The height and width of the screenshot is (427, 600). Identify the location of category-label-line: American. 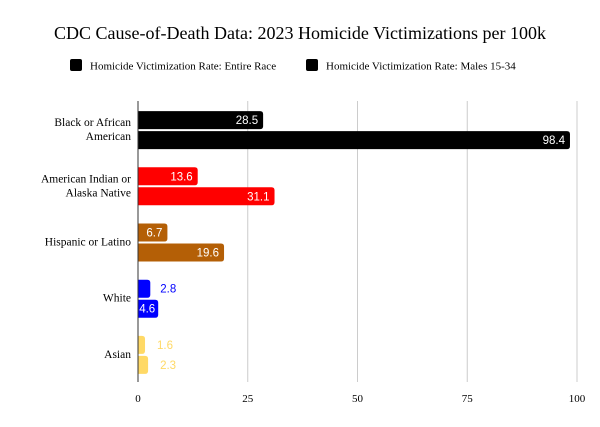
(109, 137).